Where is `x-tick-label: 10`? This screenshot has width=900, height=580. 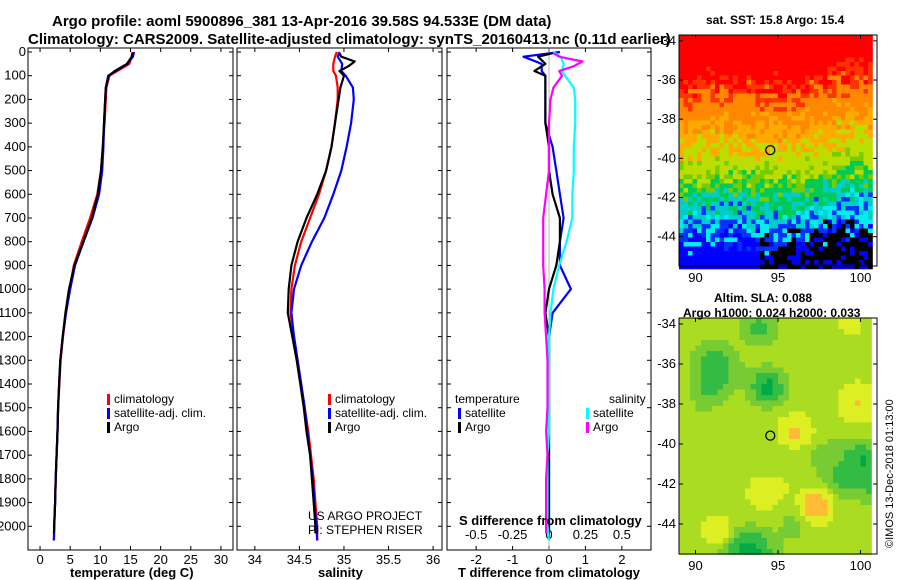
x-tick-label: 10 is located at coordinates (100, 559).